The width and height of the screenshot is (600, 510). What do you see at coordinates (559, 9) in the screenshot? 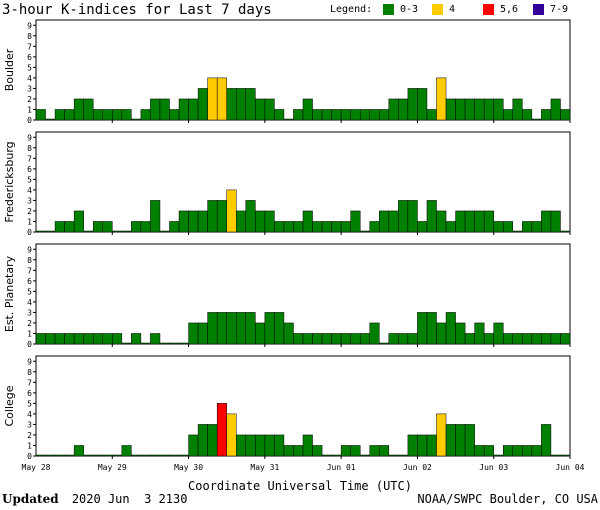
I see `legend-entry: 7-9` at bounding box center [559, 9].